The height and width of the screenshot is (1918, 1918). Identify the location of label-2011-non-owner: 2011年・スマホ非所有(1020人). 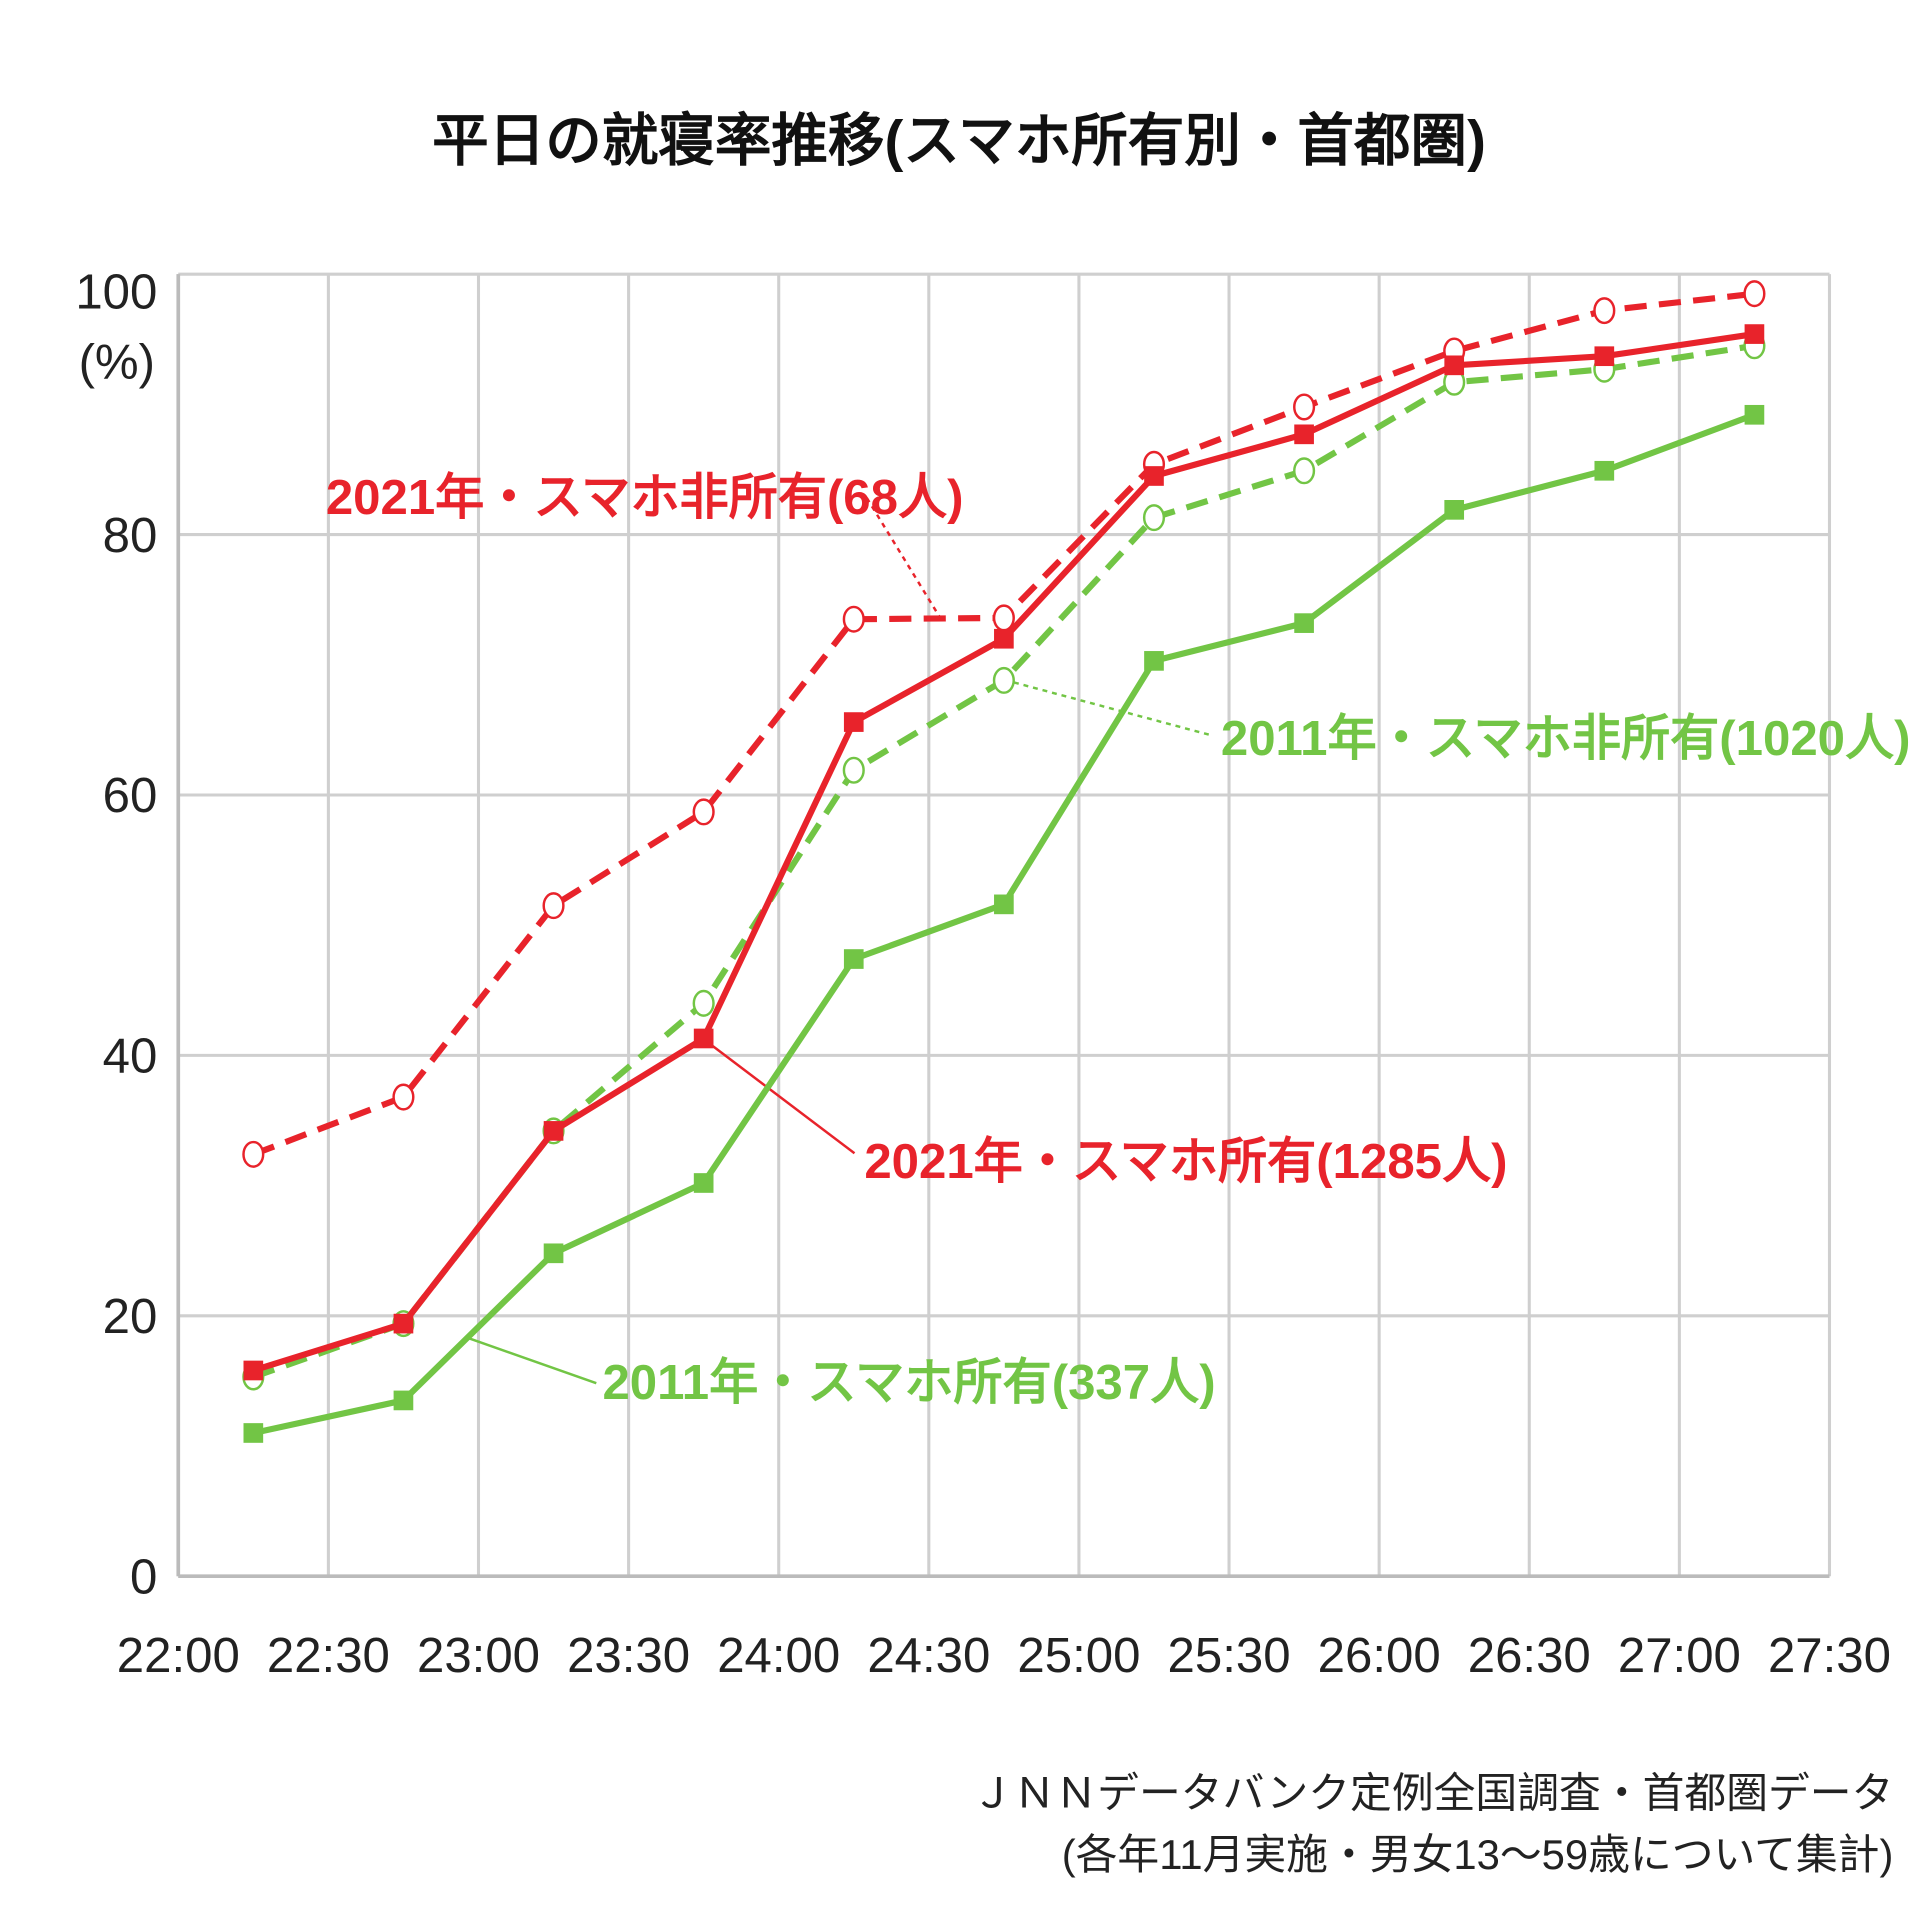
(1566, 738).